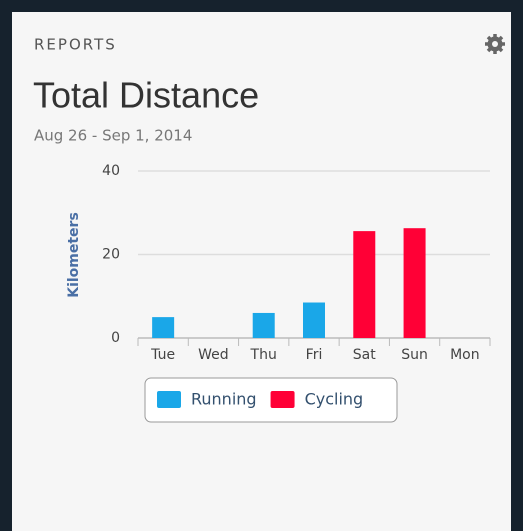 This screenshot has width=523, height=531. What do you see at coordinates (314, 355) in the screenshot?
I see `x-tick-label: Fri` at bounding box center [314, 355].